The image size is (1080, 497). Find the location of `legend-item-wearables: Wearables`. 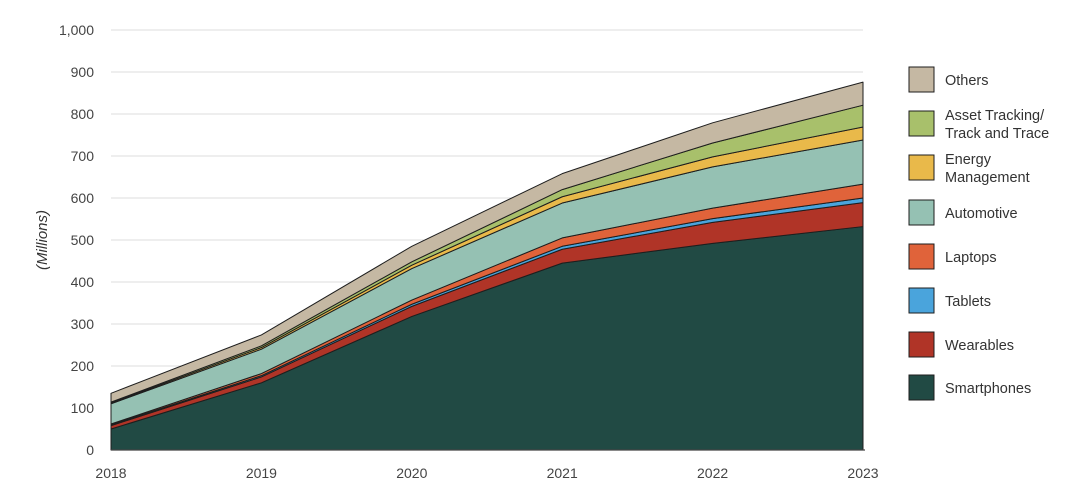

legend-item-wearables: Wearables is located at coordinates (961, 344).